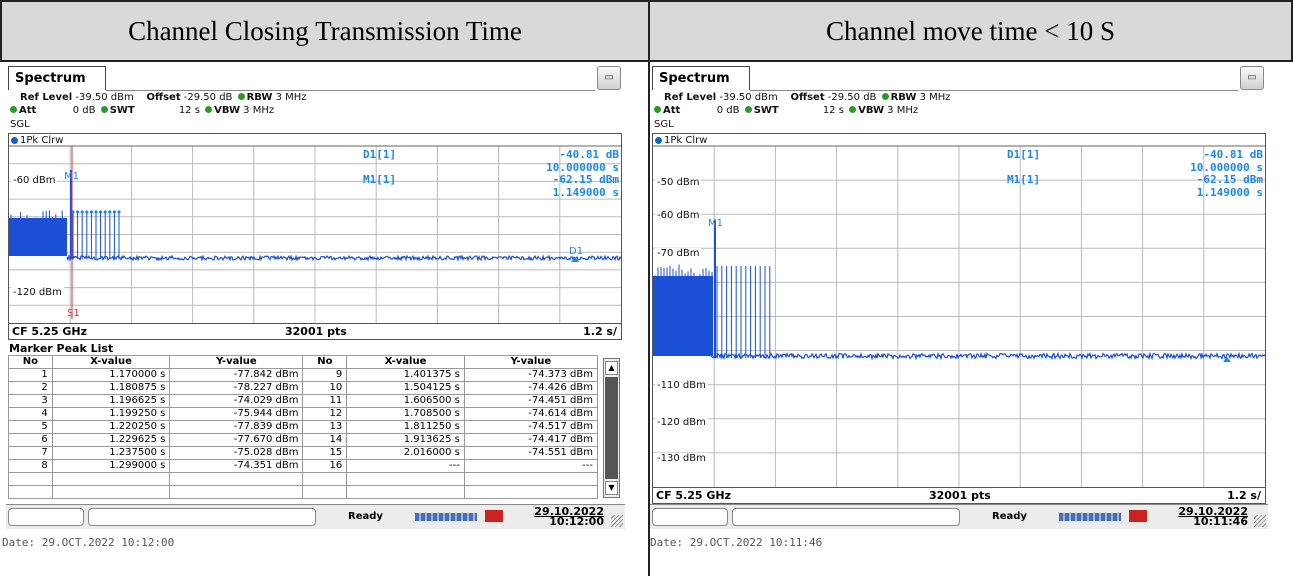  I want to click on table-cell: -75.028 dBm, so click(236, 453).